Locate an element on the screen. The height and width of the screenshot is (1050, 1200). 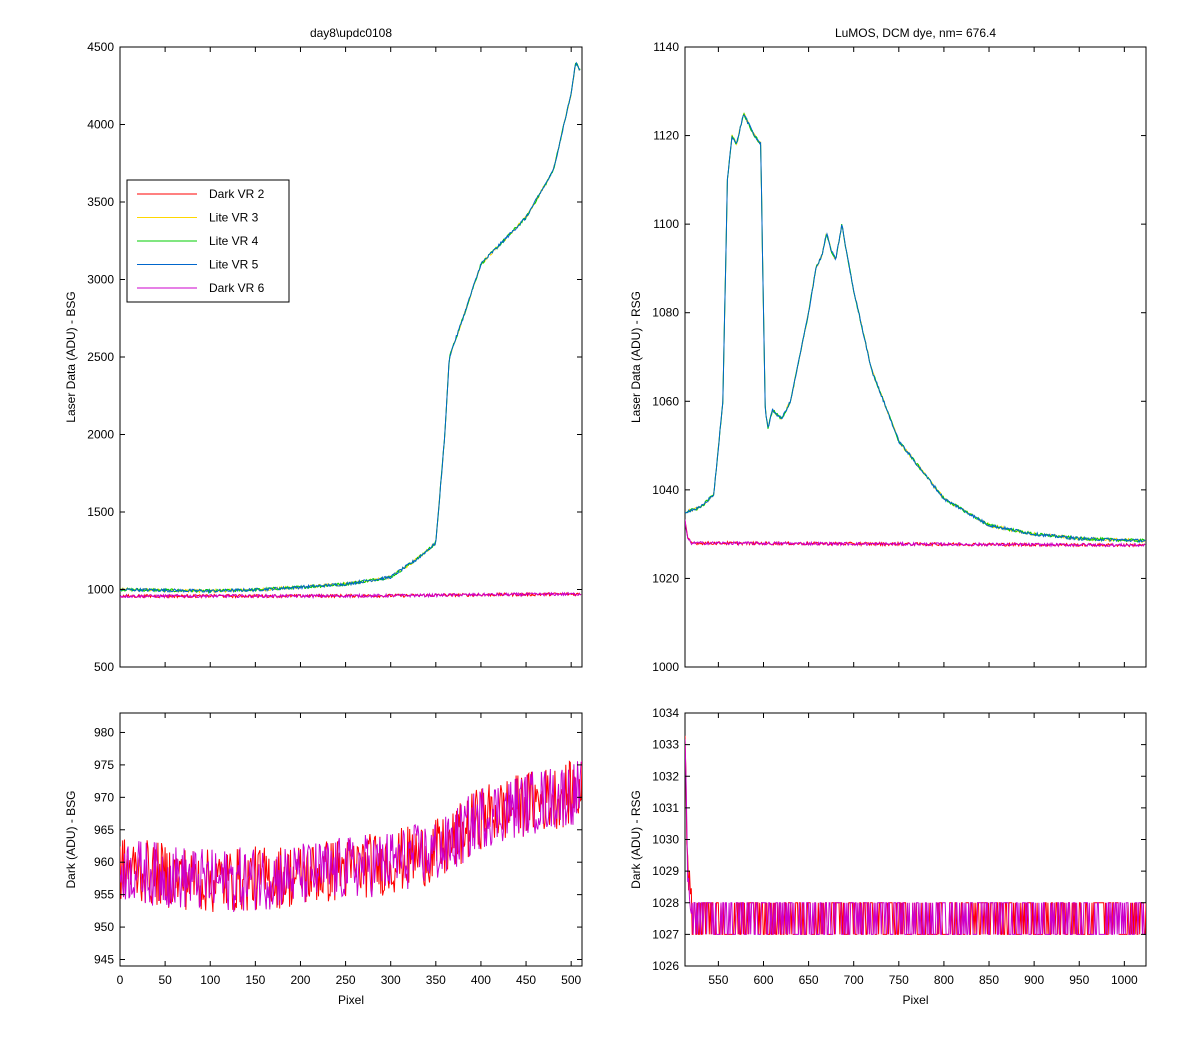
y-tick-label: 1034 is located at coordinates (665, 713).